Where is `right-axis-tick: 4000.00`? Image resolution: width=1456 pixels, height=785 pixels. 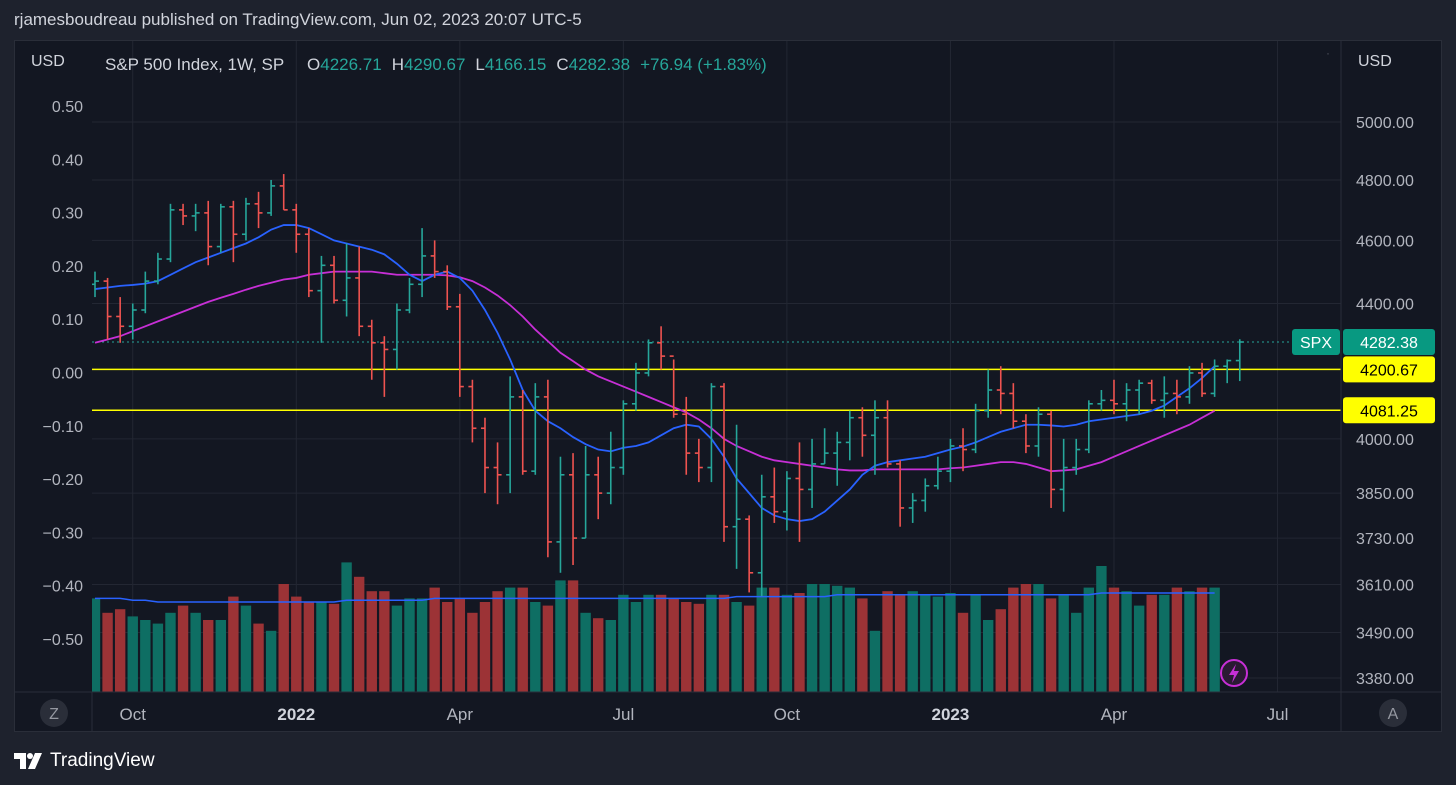
right-axis-tick: 4000.00 is located at coordinates (1385, 440).